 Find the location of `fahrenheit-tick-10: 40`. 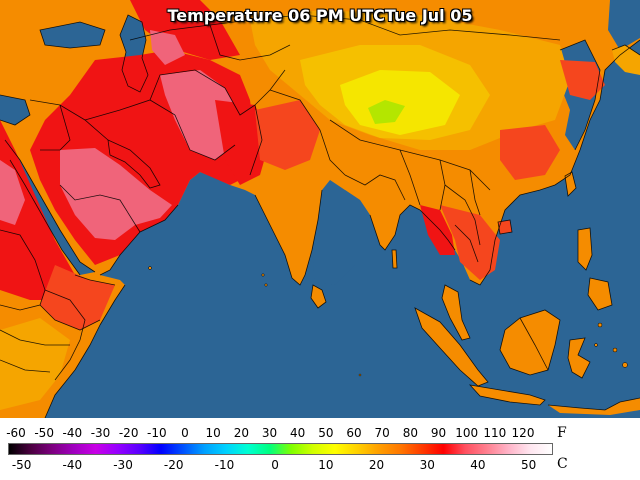

fahrenheit-tick-10: 40 is located at coordinates (298, 433).